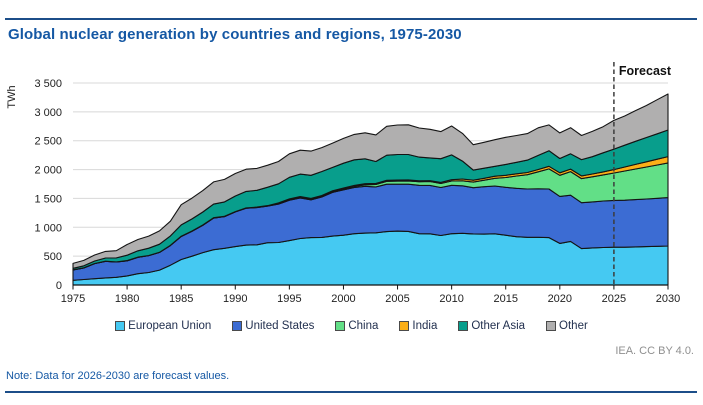  What do you see at coordinates (654, 351) in the screenshot?
I see `license-credit: IEA. CC BY 4.0.` at bounding box center [654, 351].